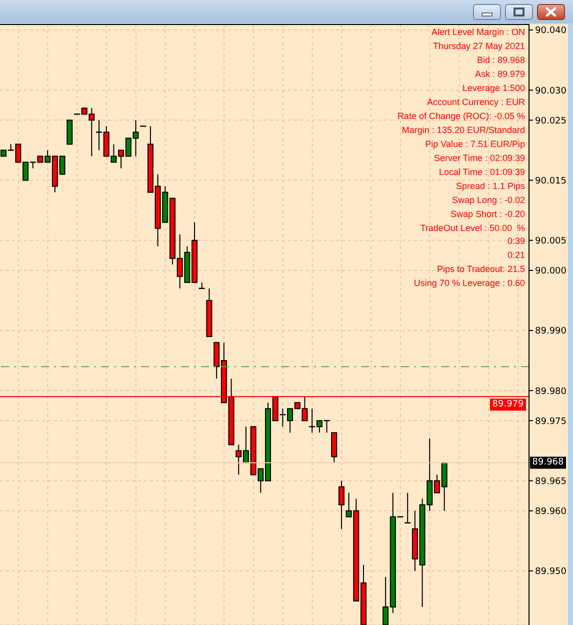 This screenshot has width=573, height=625. Describe the element at coordinates (489, 186) in the screenshot. I see `annotation: Spread : 1.1 Pips` at that location.